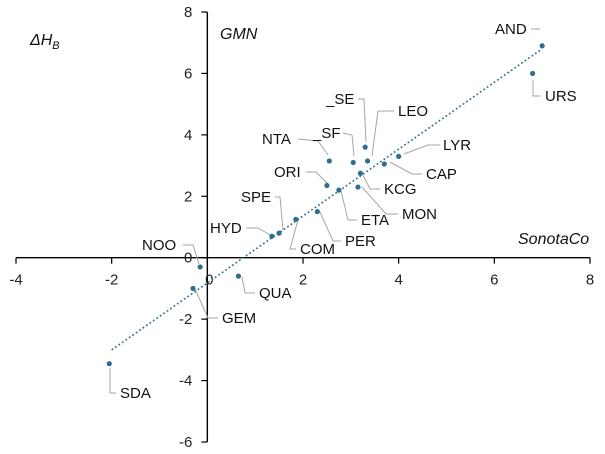  I want to click on data-point-sda, so click(109, 364).